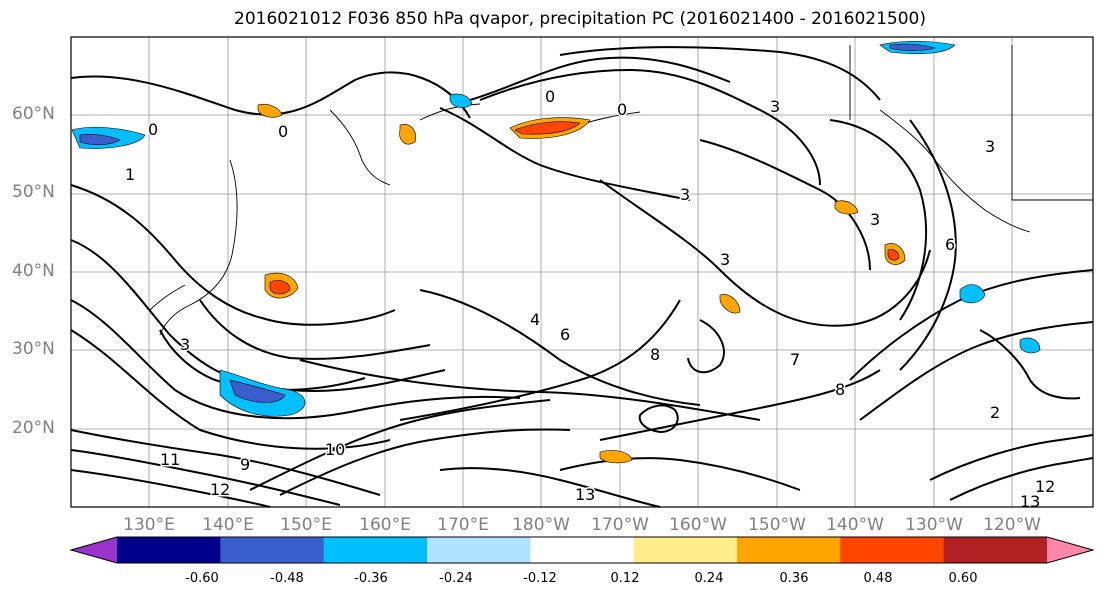  What do you see at coordinates (463, 525) in the screenshot?
I see `lon-label-170e: 170°E` at bounding box center [463, 525].